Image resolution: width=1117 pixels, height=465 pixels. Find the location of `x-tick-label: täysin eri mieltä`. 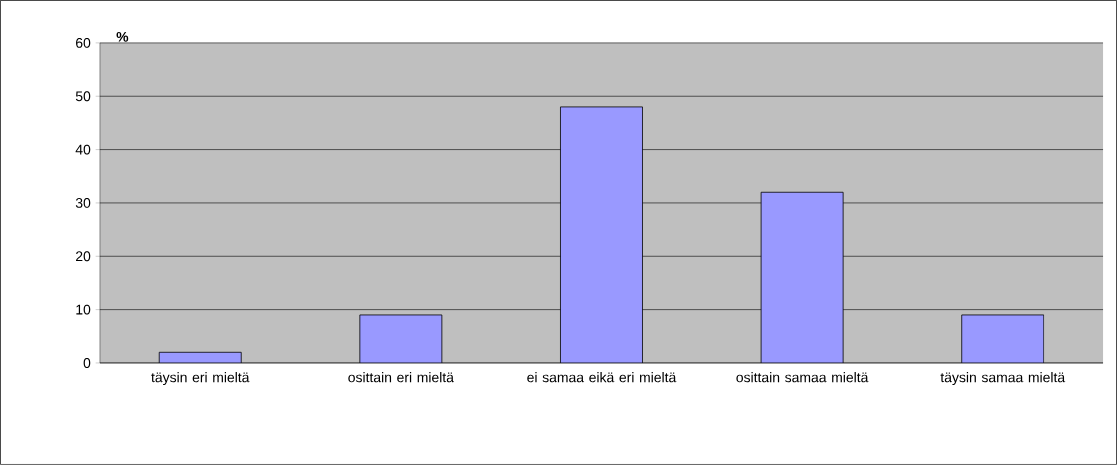

x-tick-label: täysin eri mieltä is located at coordinates (200, 379).